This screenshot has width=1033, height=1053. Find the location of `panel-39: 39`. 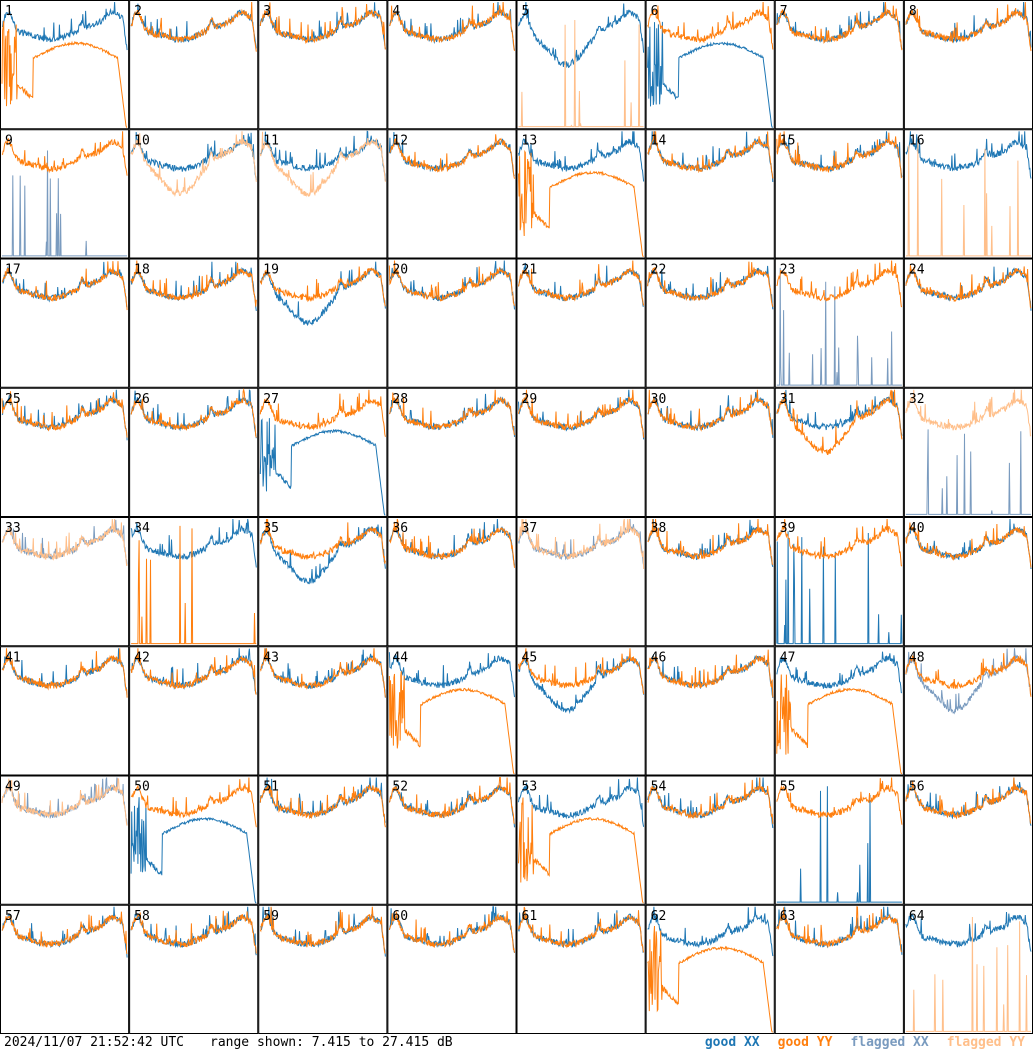

panel-39: 39 is located at coordinates (839, 582).